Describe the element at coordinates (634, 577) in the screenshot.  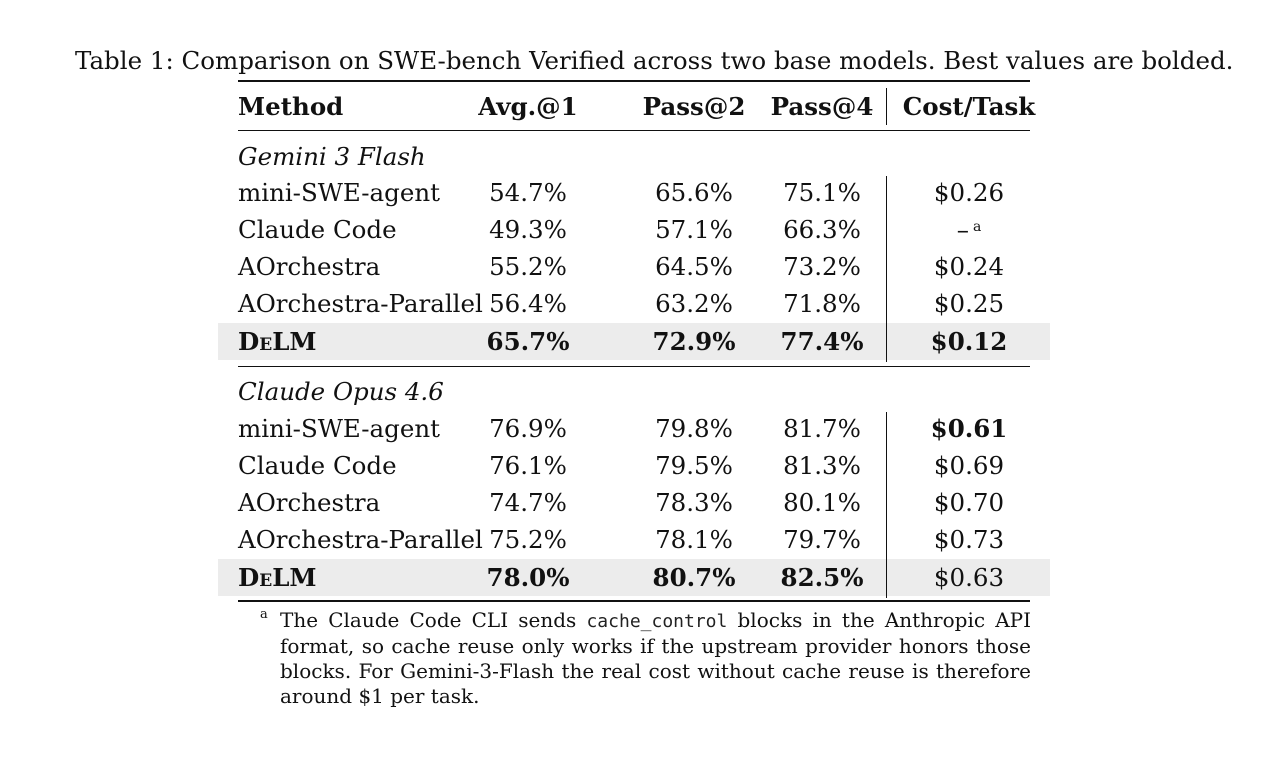
I see `table-row-highlighted: DeLM 78.0% 80.7% 82.5% $0.63` at that location.